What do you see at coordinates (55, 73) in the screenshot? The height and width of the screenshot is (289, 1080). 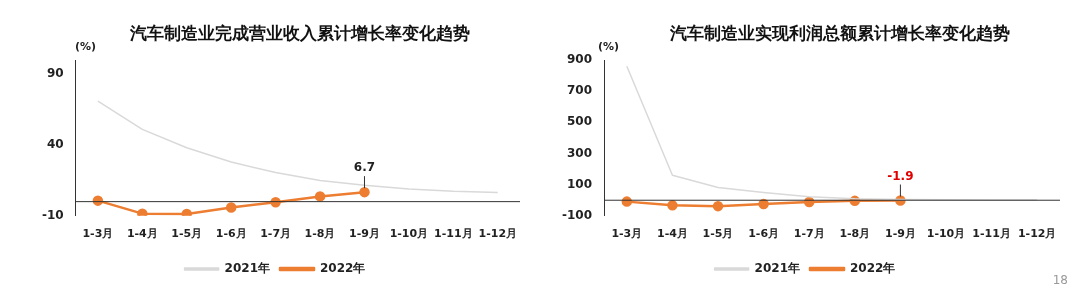 I see `y-tick-label: 90` at bounding box center [55, 73].